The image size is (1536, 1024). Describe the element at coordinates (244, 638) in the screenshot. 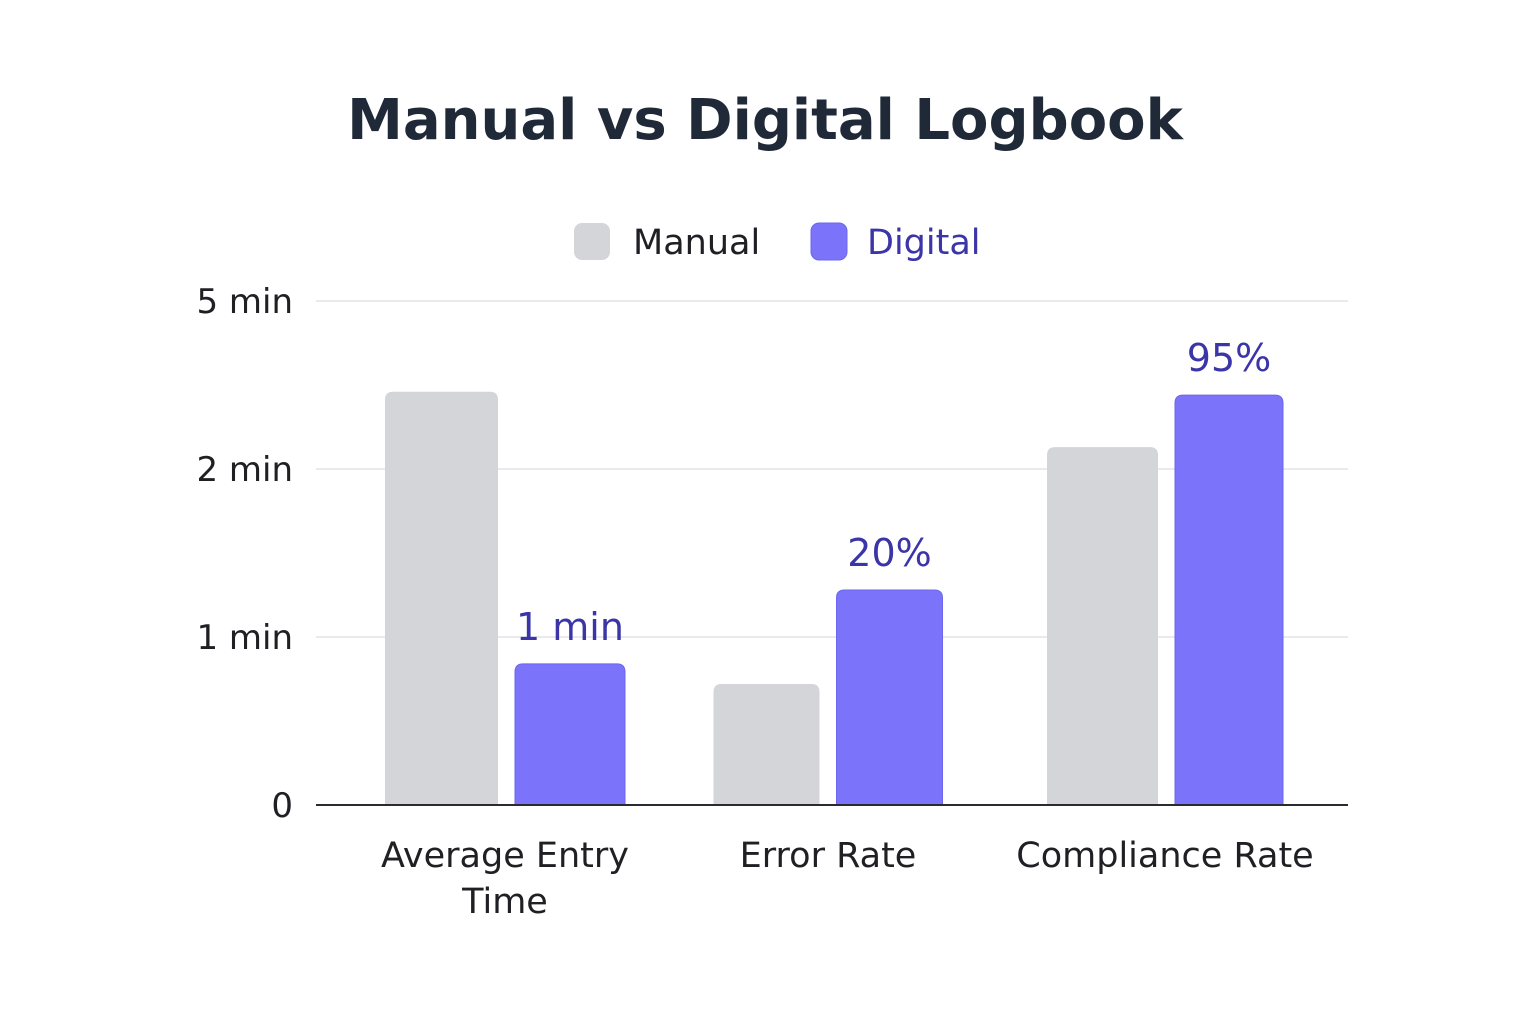

I see `y-tick-label: 1 min` at that location.